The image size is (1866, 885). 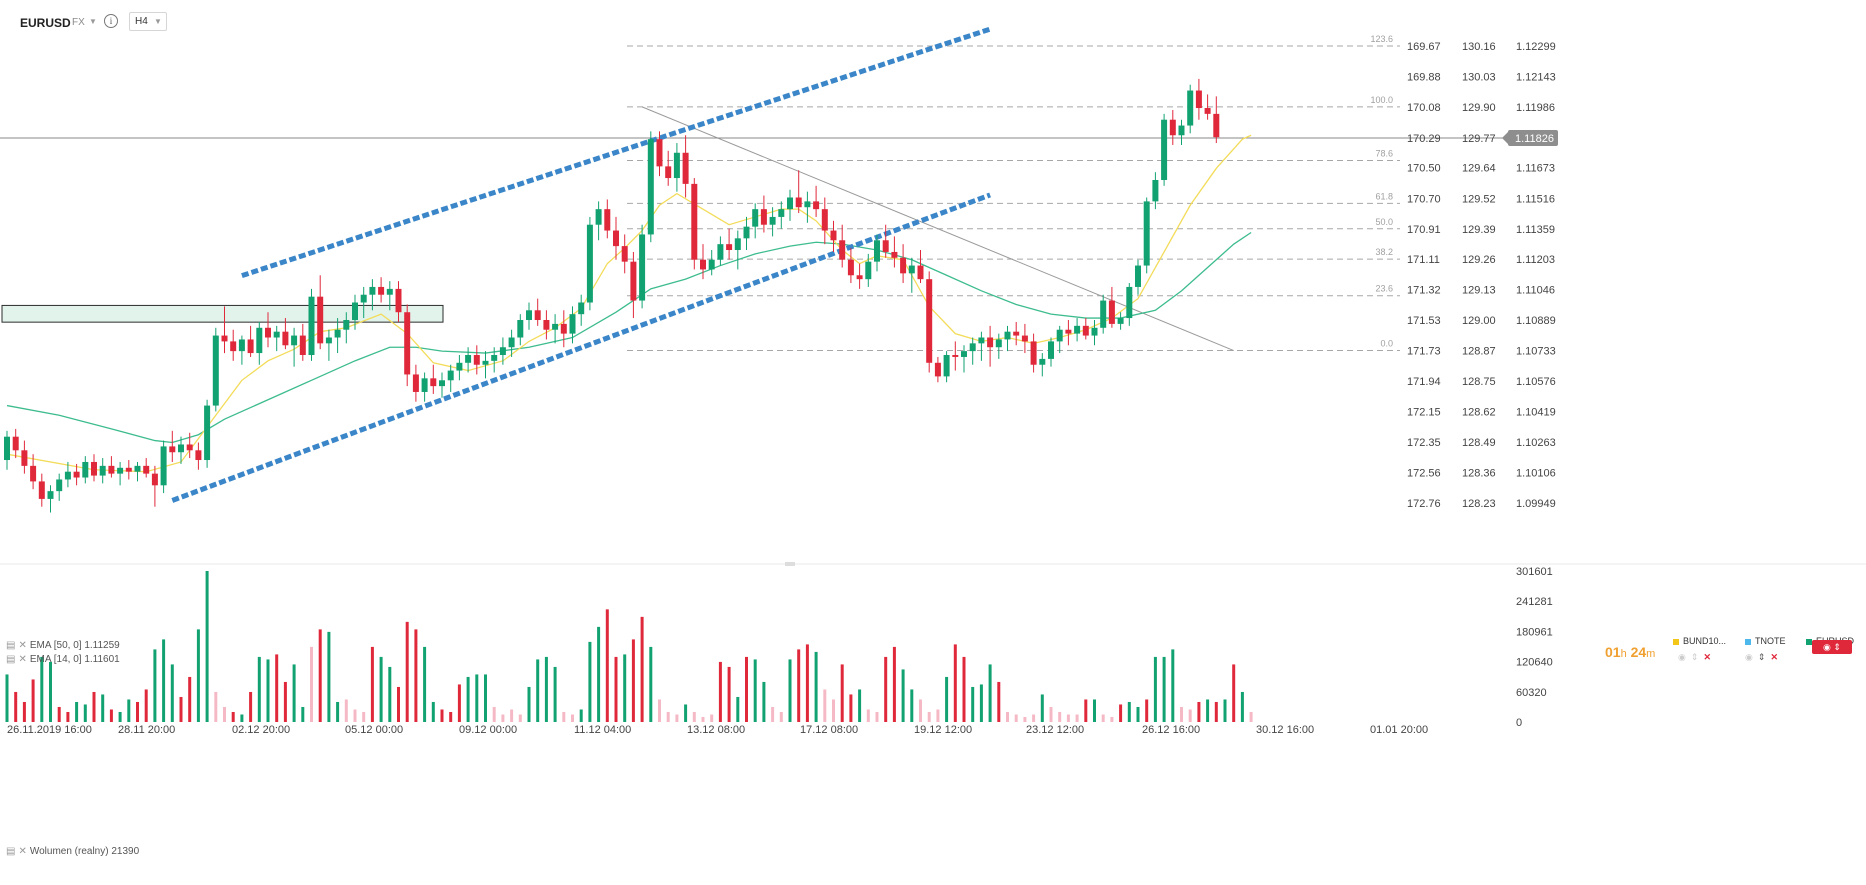 I want to click on tnote-axis-label: 129.26, so click(x=1479, y=260).